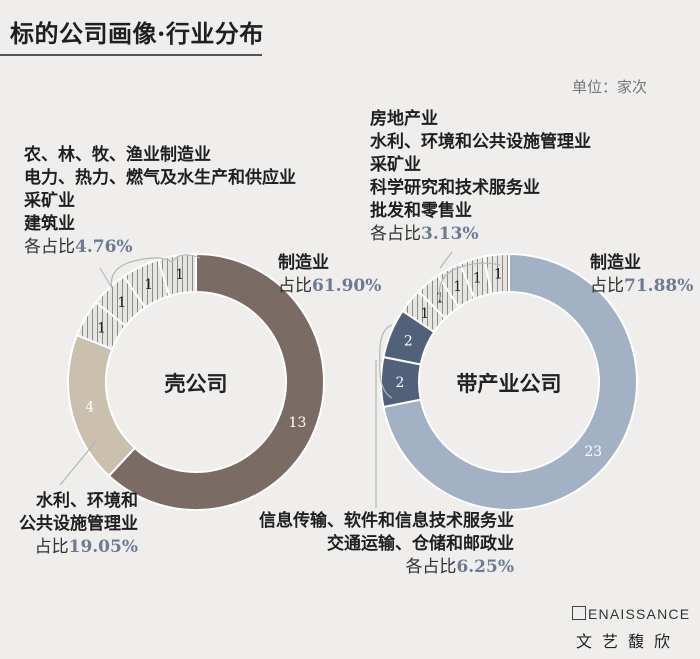 This screenshot has height=659, width=700. What do you see at coordinates (87, 501) in the screenshot?
I see `left-bottom-line-1: 水利、环境和` at bounding box center [87, 501].